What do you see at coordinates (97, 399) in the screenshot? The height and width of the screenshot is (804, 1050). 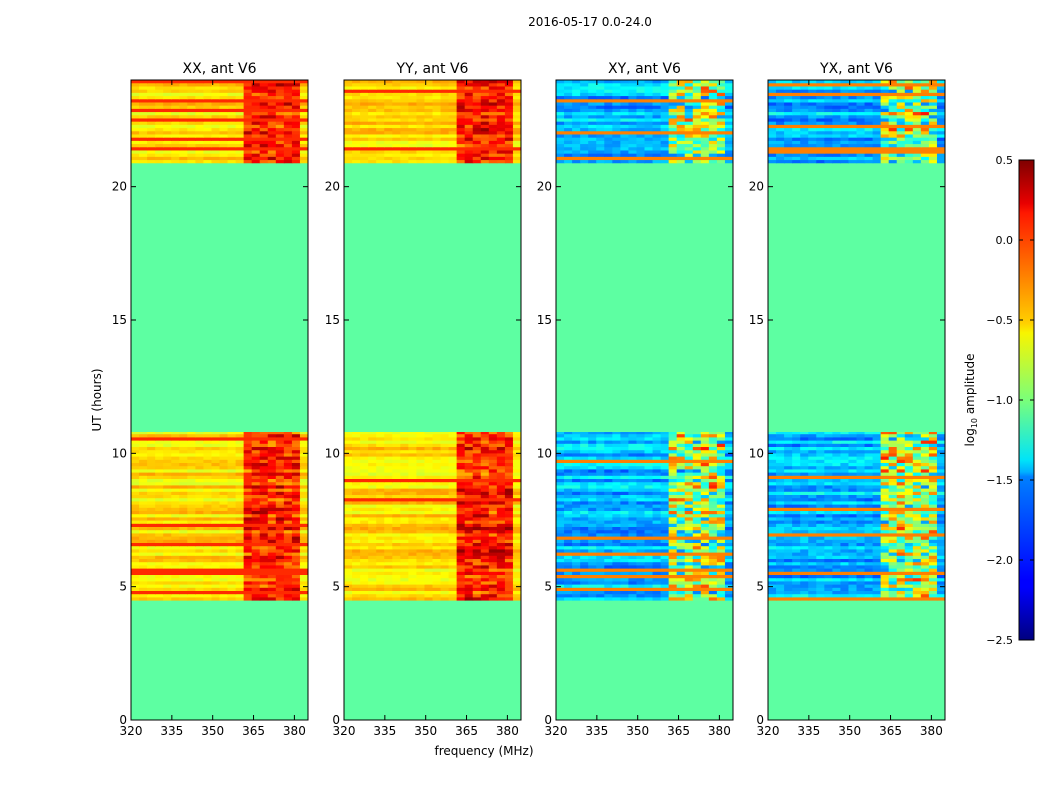 I see `y-axis-label: UT (hours)` at bounding box center [97, 399].